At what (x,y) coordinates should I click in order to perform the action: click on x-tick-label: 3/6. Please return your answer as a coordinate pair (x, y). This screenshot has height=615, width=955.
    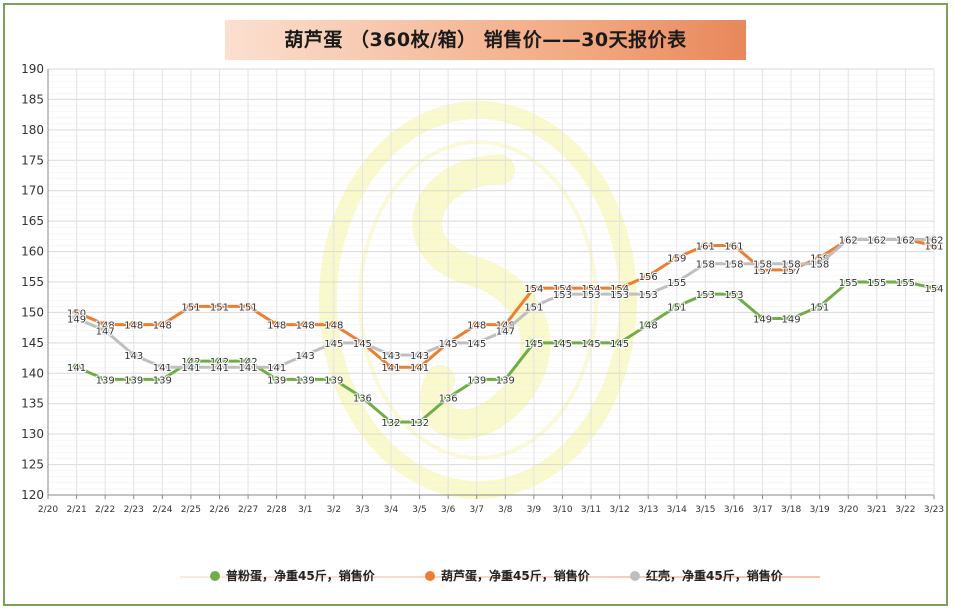
    Looking at the image, I should click on (448, 510).